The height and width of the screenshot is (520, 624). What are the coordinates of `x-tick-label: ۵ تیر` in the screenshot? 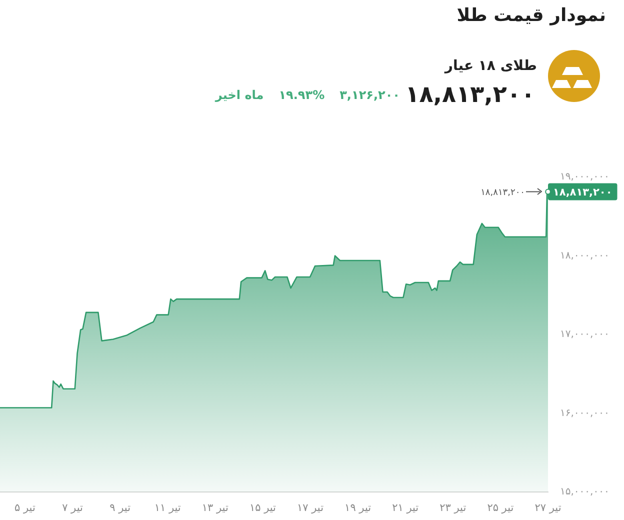 It's located at (25, 508).